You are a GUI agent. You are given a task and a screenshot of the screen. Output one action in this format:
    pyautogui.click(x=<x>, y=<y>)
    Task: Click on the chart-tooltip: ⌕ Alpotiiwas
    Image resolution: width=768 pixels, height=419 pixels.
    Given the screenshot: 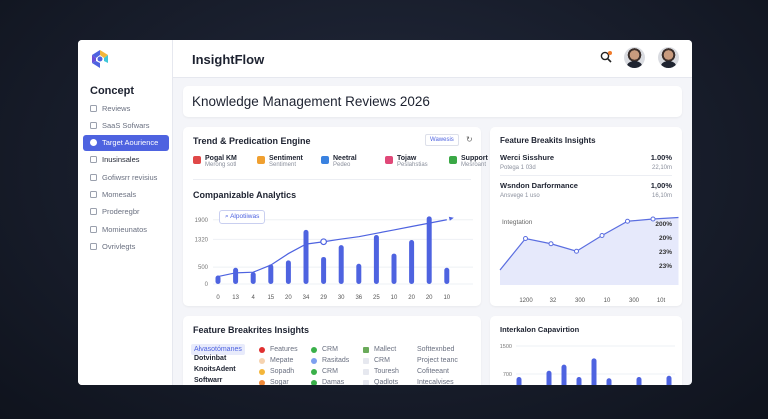 What is the action you would take?
    pyautogui.click(x=242, y=217)
    